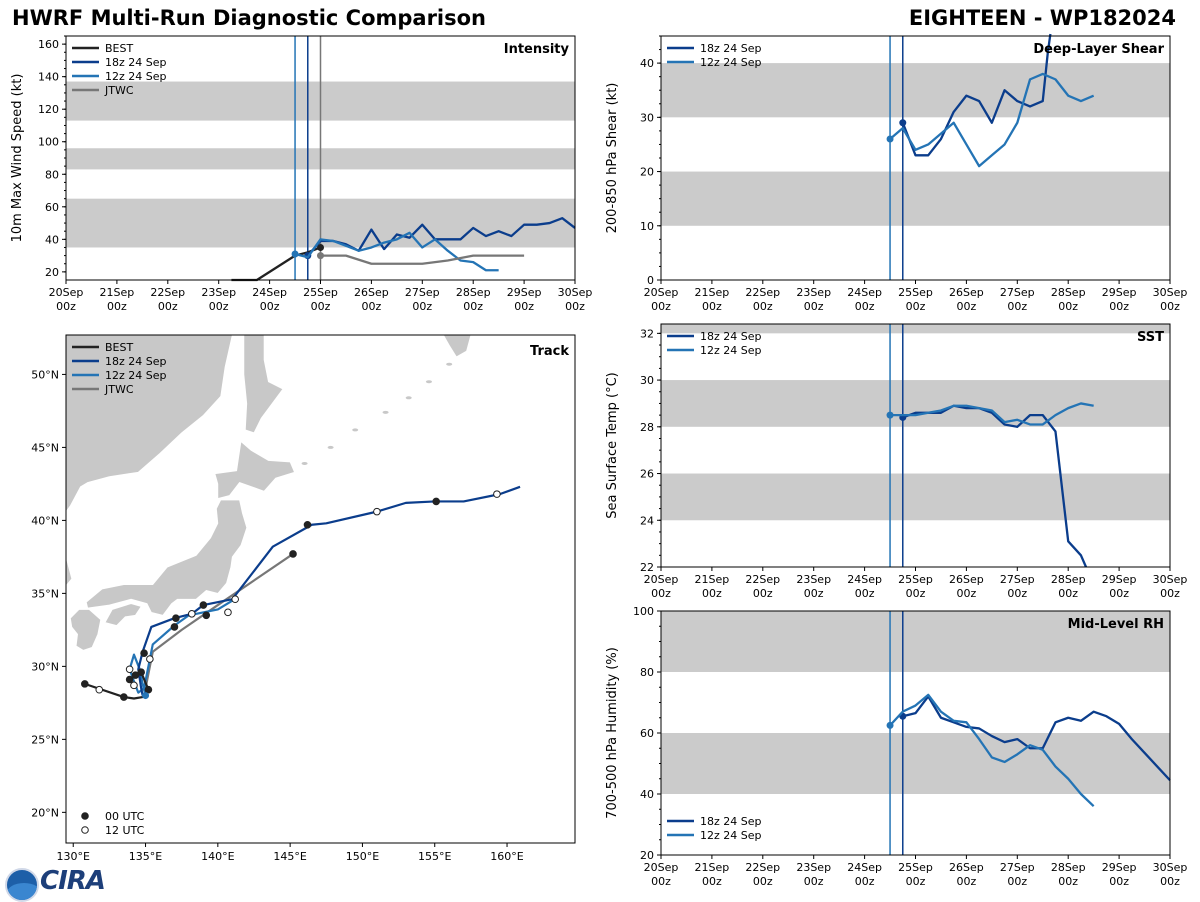 The image size is (1200, 902). I want to click on cira-logo: CIRA, so click(73, 881).